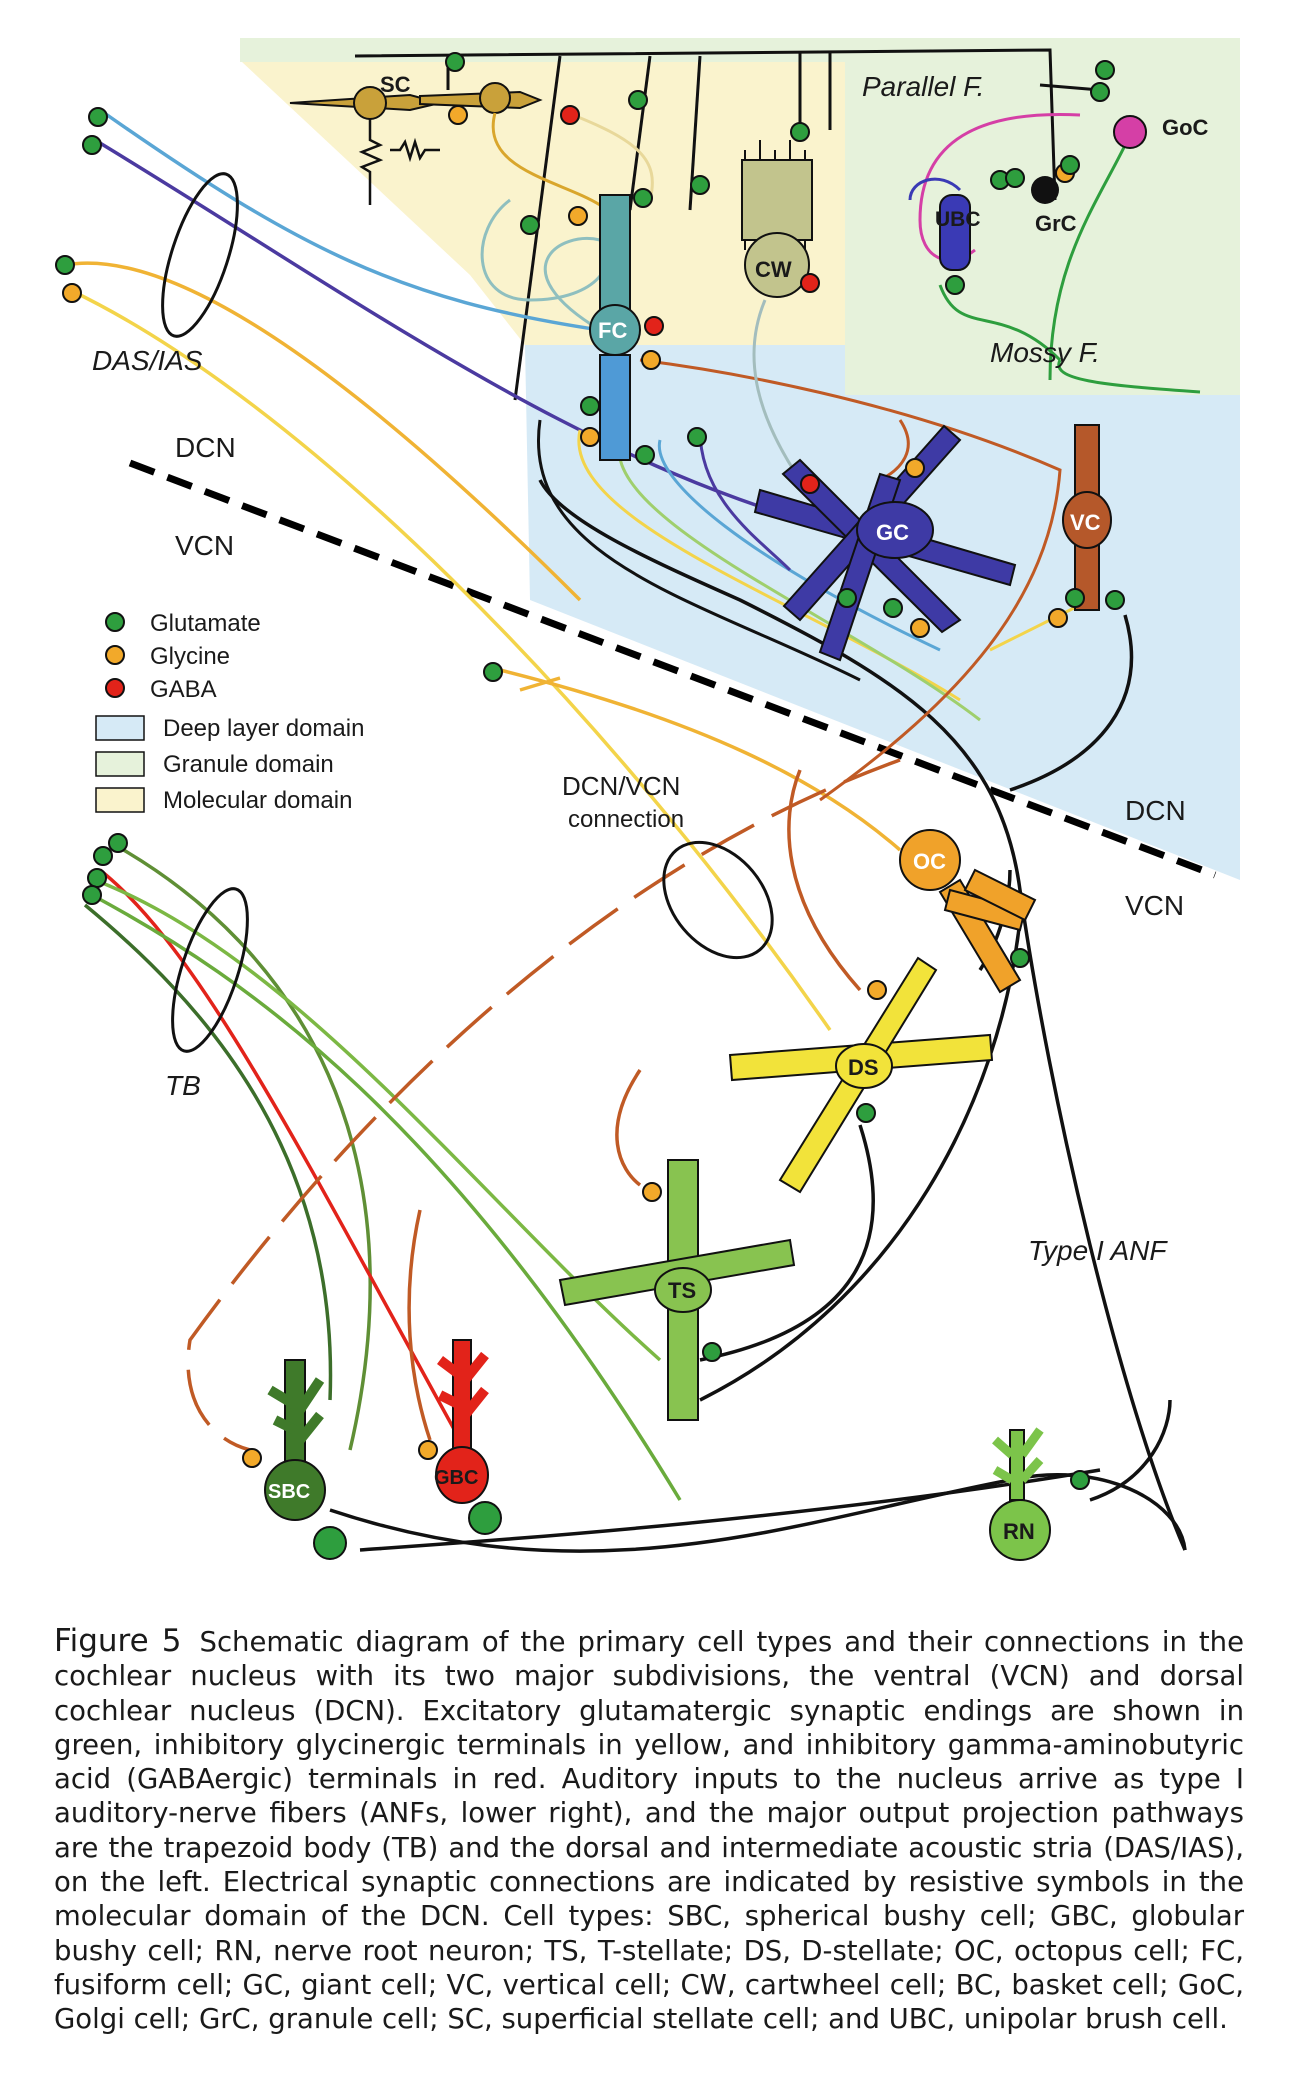 Image resolution: width=1293 pixels, height=2088 pixels. What do you see at coordinates (968, 911) in the screenshot?
I see `oc-cell: OC` at bounding box center [968, 911].